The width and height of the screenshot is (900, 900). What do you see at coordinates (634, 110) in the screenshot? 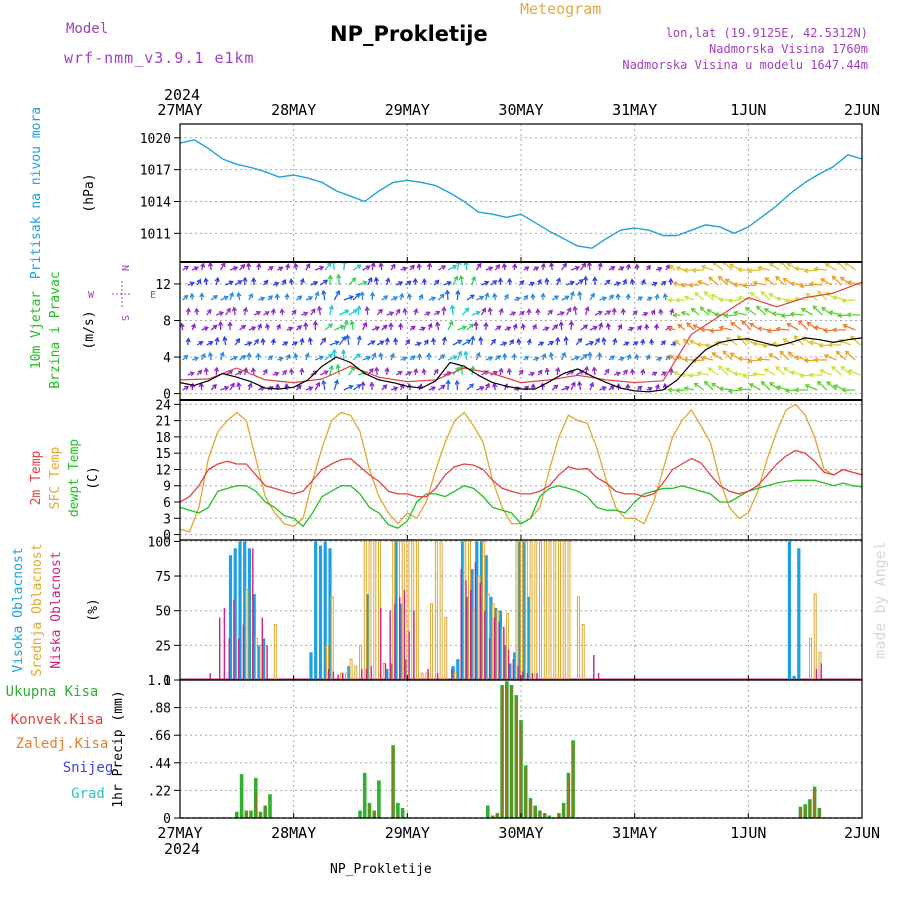
I see `x-label-top: 31MAY` at bounding box center [634, 110].